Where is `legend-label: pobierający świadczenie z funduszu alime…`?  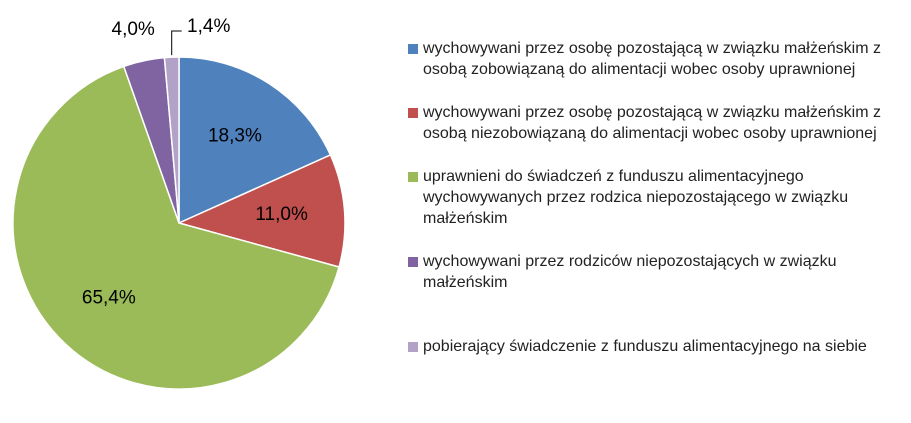
legend-label: pobierający świadczenie z funduszu alime… is located at coordinates (645, 346).